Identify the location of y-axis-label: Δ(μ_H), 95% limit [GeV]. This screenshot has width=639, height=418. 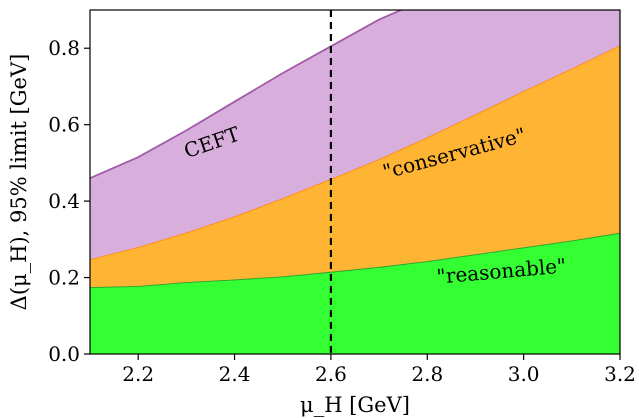
(19, 182).